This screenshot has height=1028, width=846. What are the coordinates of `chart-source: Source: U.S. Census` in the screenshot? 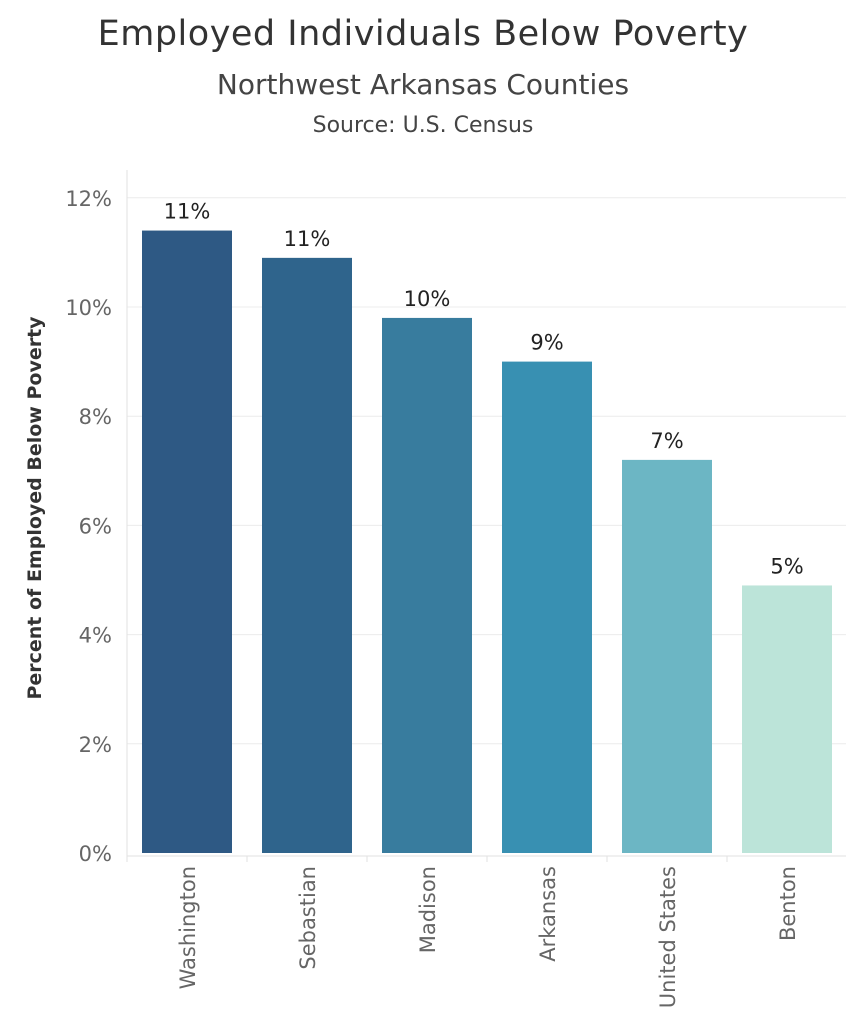 It's located at (423, 125).